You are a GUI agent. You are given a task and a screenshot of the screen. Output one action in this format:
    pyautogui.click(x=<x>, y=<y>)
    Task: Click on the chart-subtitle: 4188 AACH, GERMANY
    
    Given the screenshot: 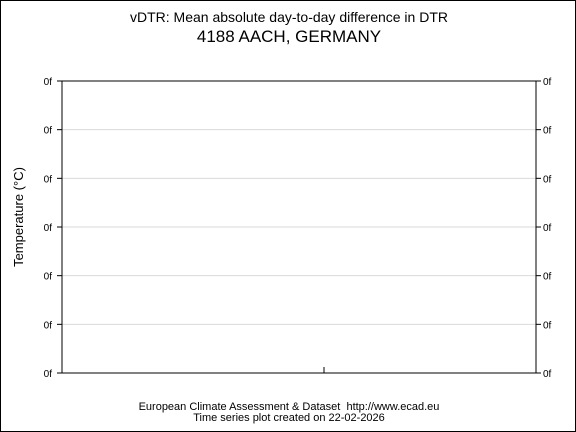 What is the action you would take?
    pyautogui.click(x=289, y=36)
    